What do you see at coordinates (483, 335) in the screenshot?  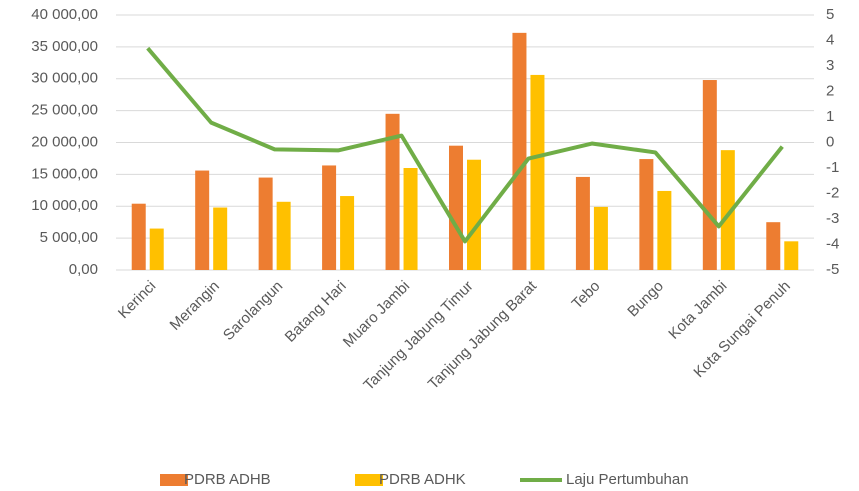 I see `x-tick-label: Tanjung Jabung Barat` at bounding box center [483, 335].